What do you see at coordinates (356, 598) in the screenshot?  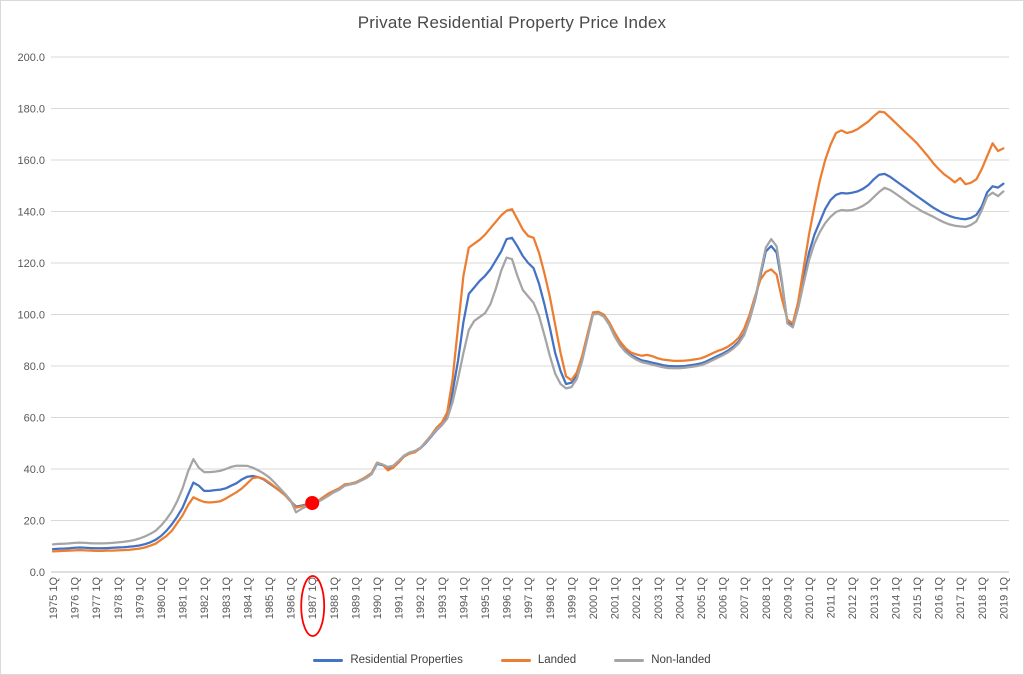 I see `x-tick-label: 1989 1Q` at bounding box center [356, 598].